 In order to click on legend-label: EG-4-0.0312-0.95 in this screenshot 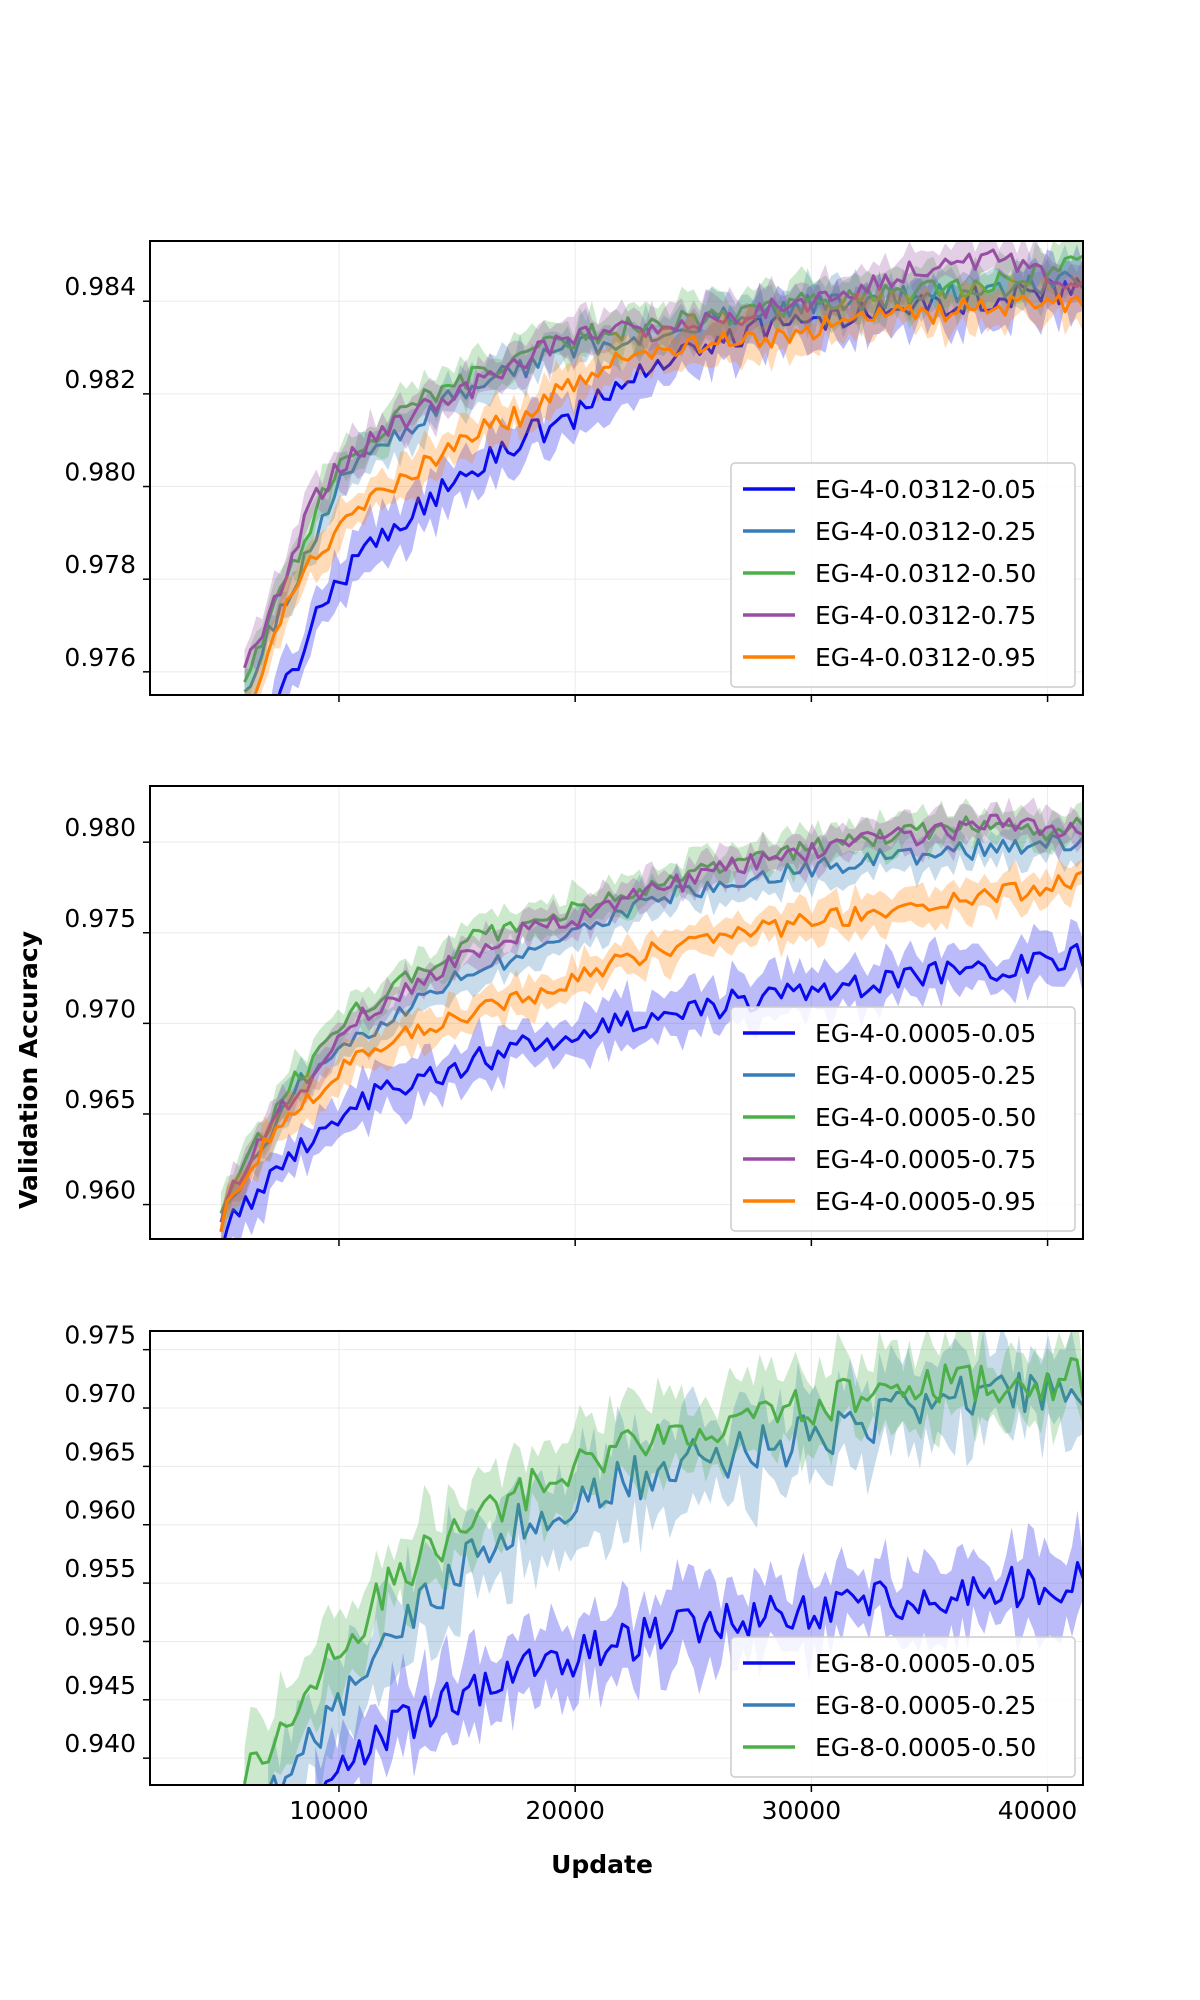, I will do `click(925, 657)`.